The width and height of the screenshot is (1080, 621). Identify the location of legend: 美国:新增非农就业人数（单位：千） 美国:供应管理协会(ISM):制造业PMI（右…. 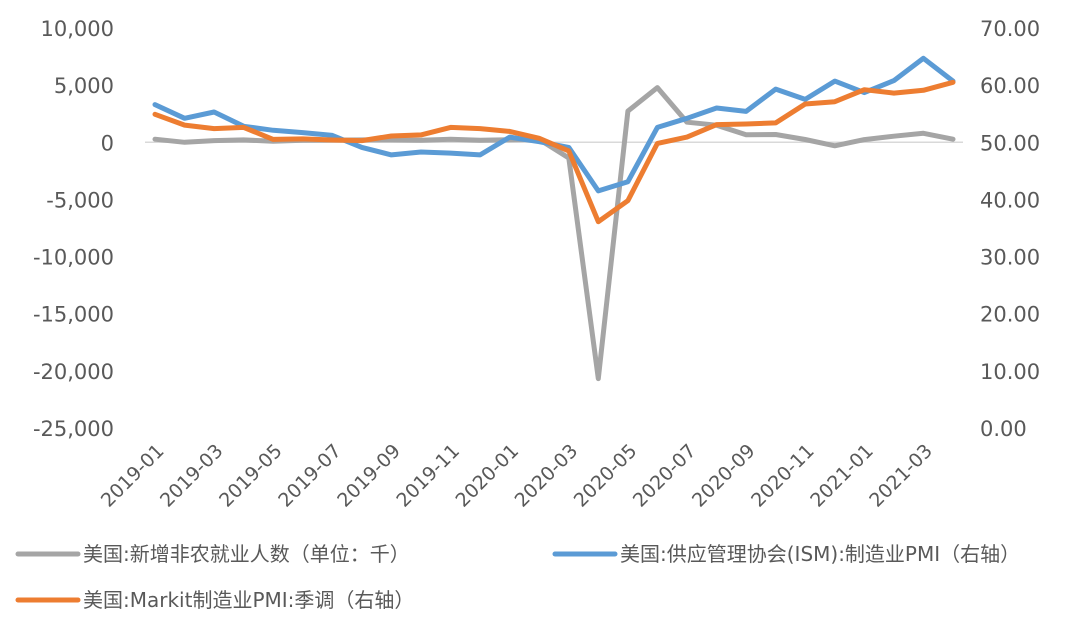
(517, 577).